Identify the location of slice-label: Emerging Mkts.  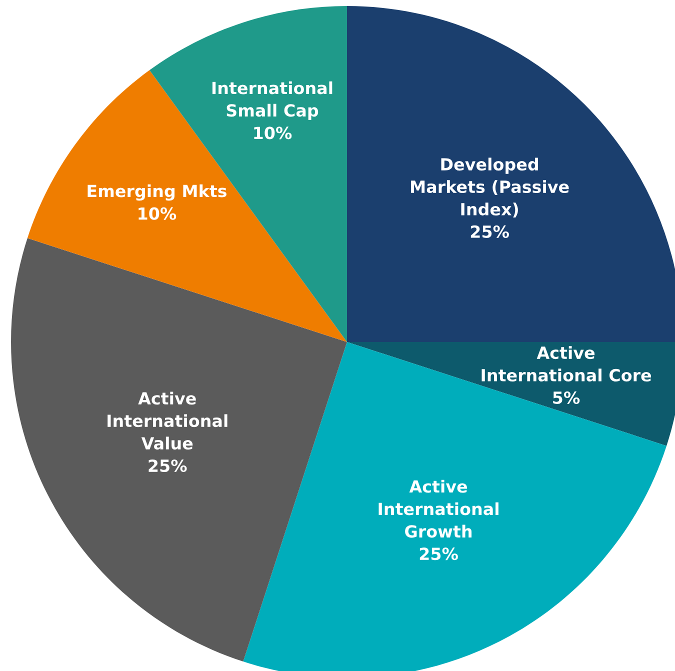
(157, 192).